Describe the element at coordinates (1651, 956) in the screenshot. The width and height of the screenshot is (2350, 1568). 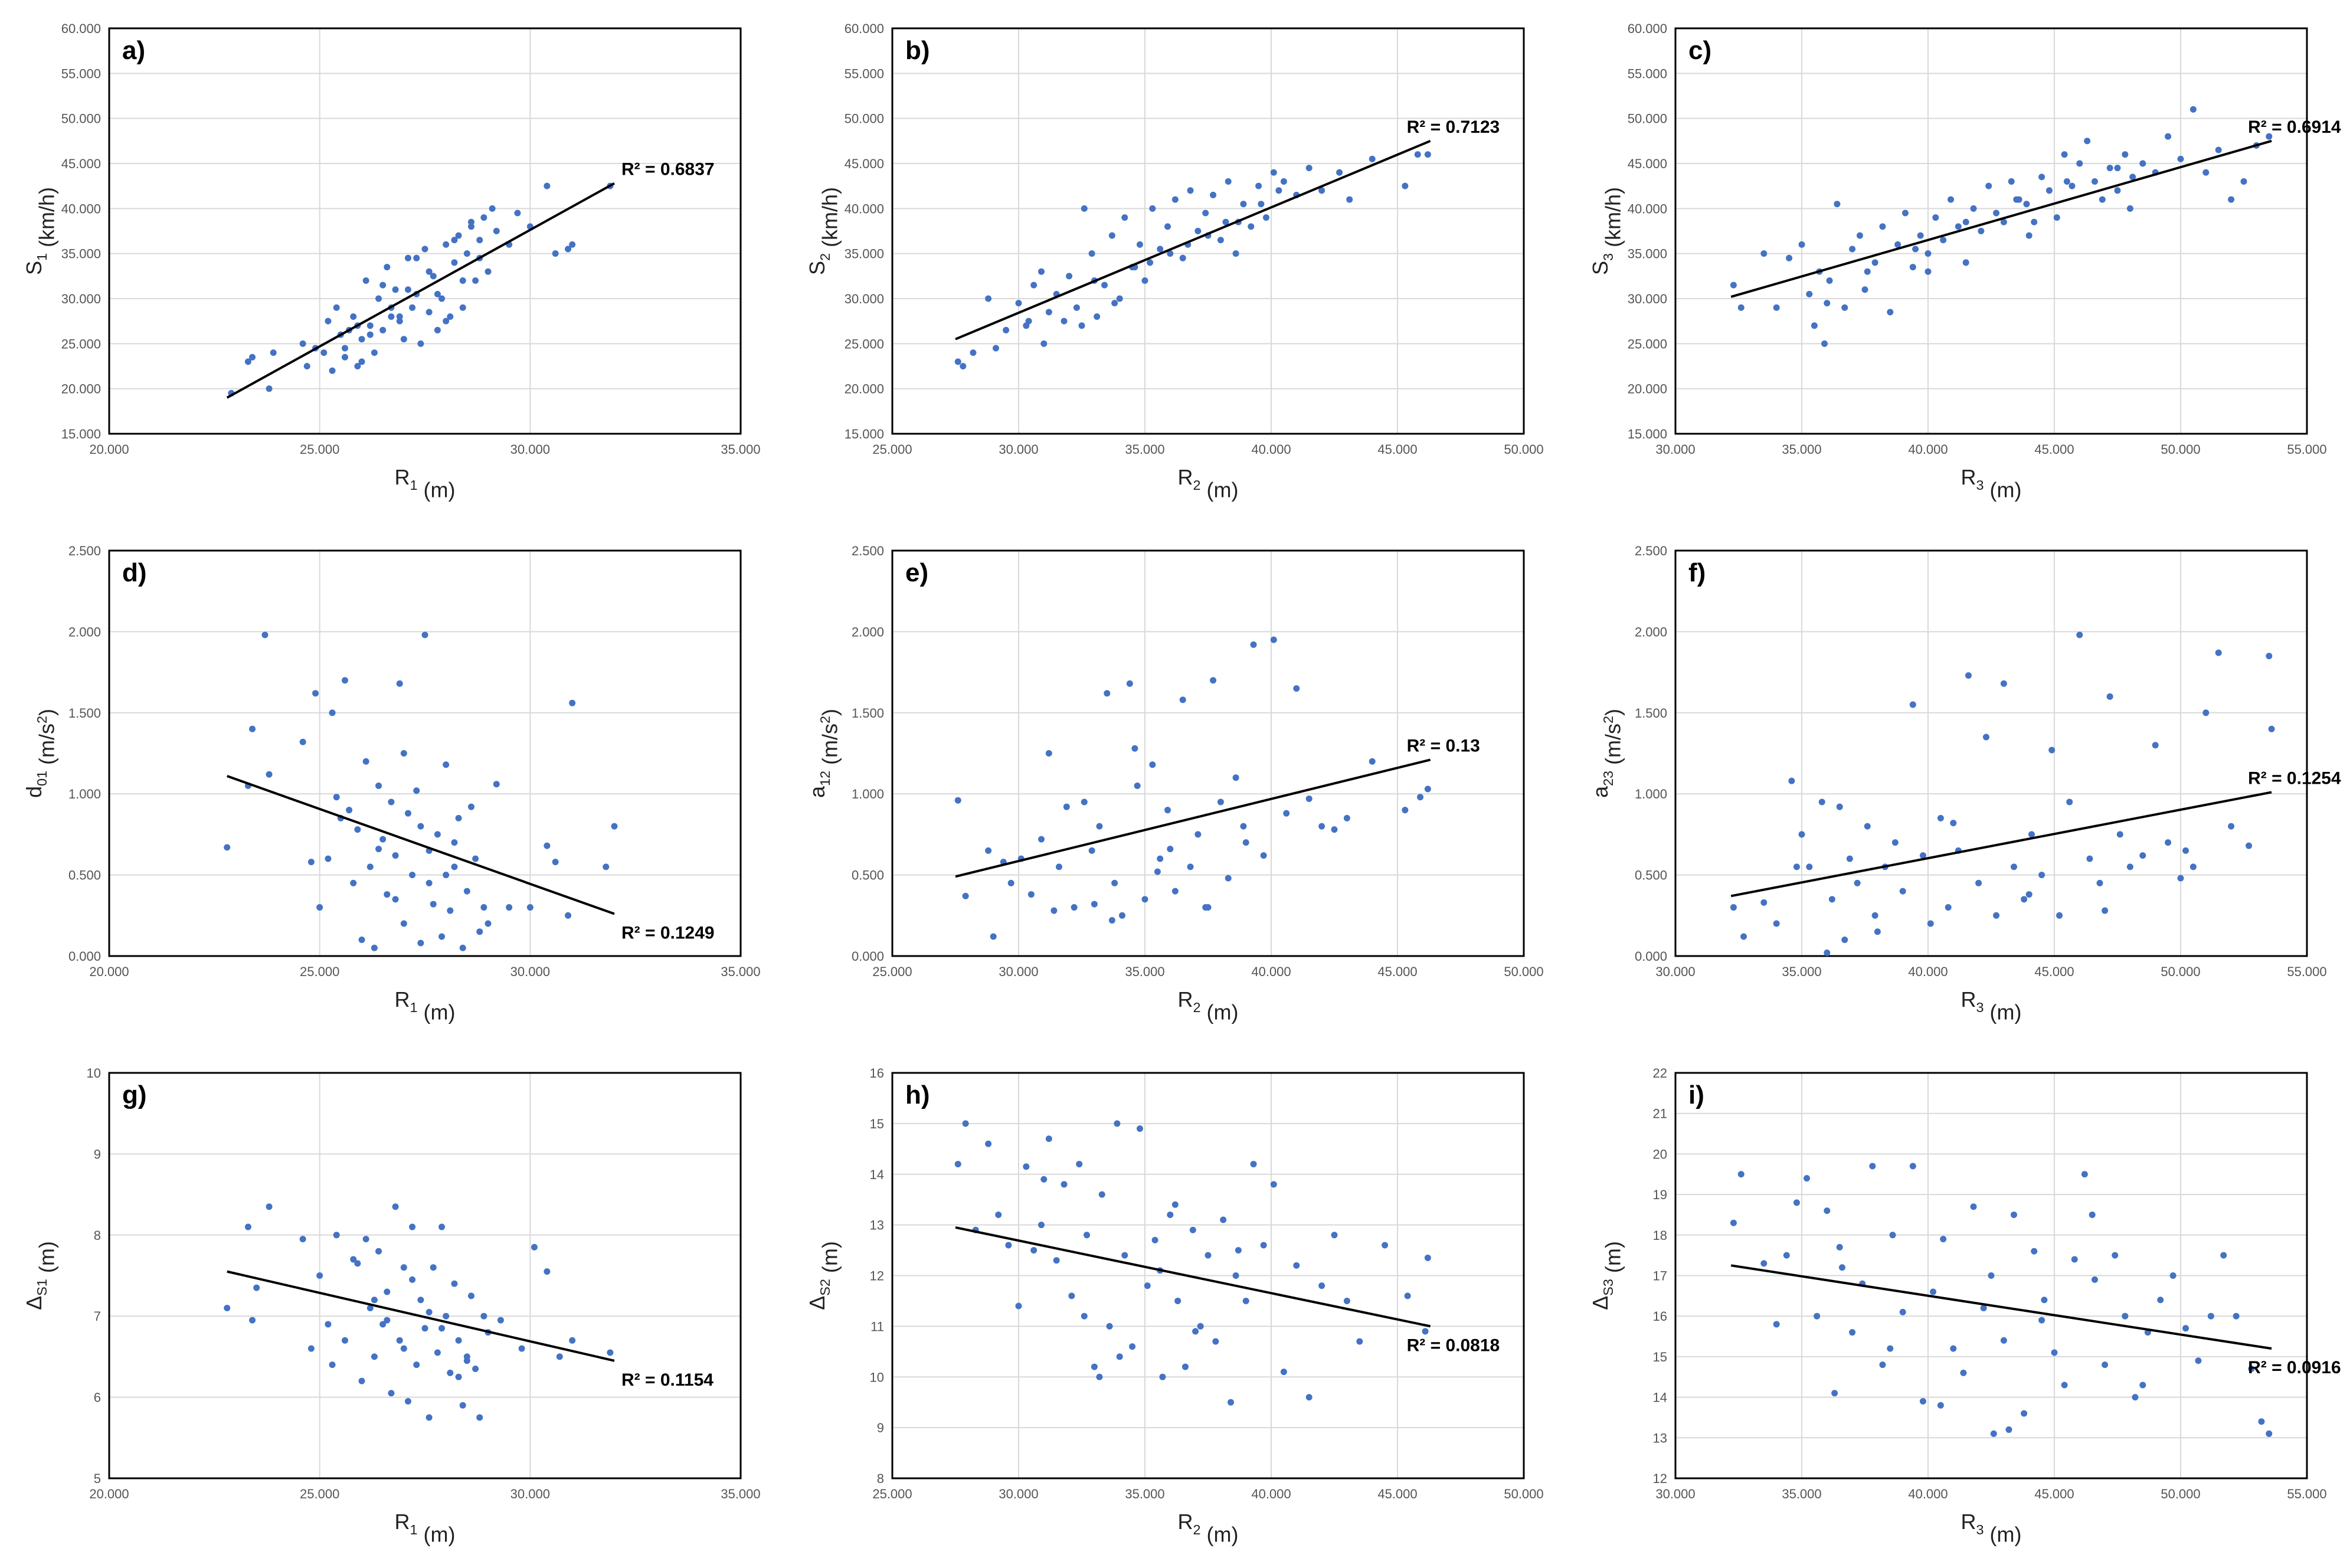
I see `y-tick-label: 0.000` at that location.